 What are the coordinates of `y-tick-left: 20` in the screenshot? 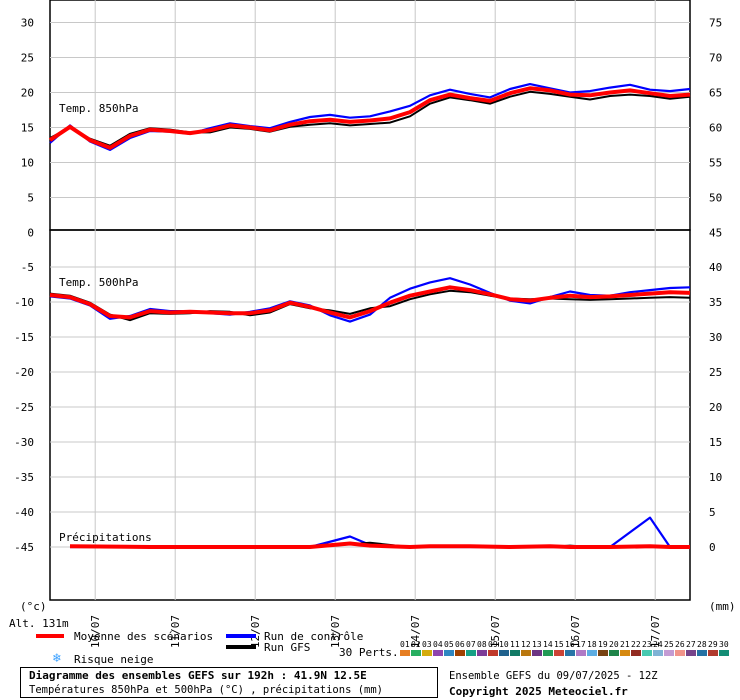 It's located at (27, 93).